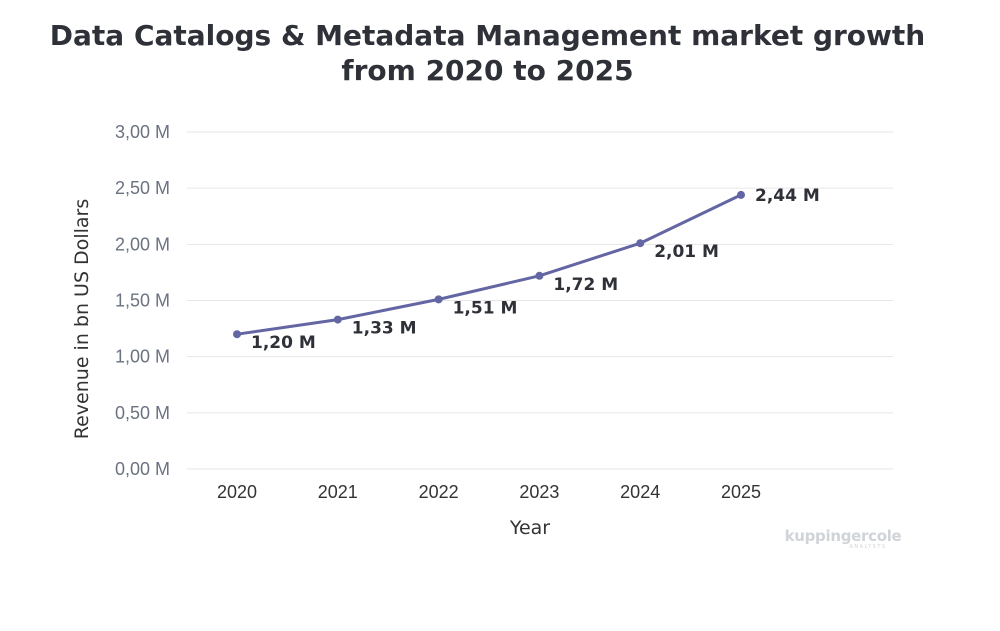 This screenshot has height=631, width=1000. I want to click on data-label: 2,01 M, so click(686, 252).